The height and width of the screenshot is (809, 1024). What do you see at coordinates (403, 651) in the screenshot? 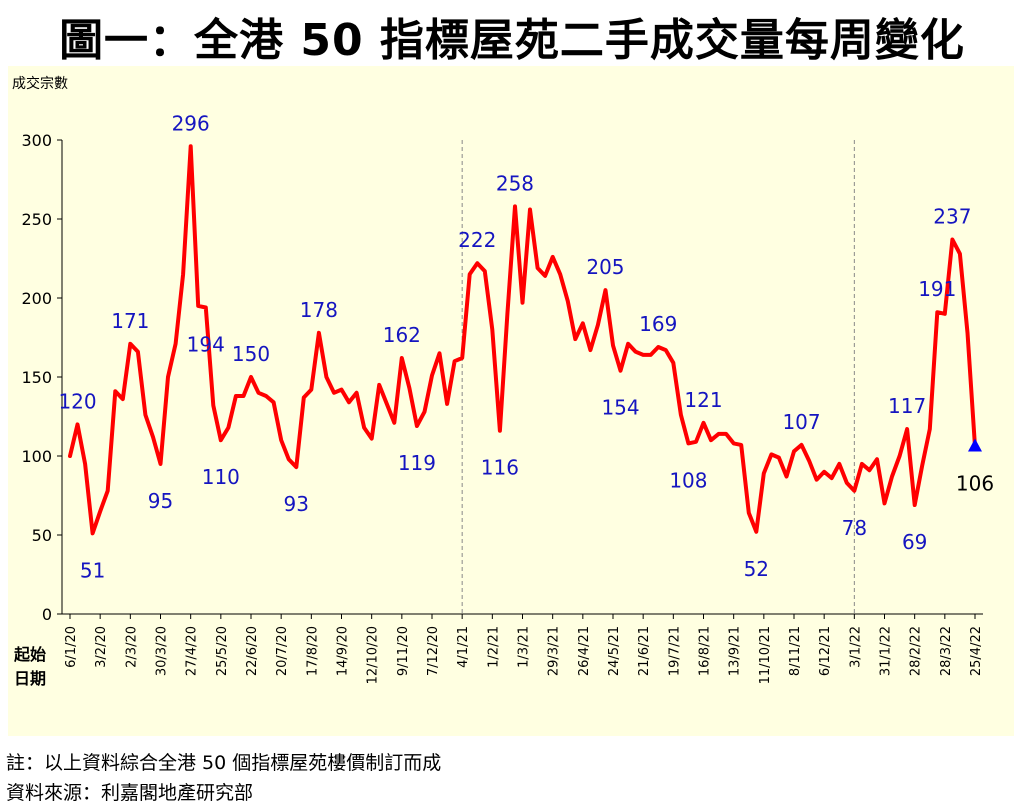
I see `x-tick-label: 9/11/20` at bounding box center [403, 651].